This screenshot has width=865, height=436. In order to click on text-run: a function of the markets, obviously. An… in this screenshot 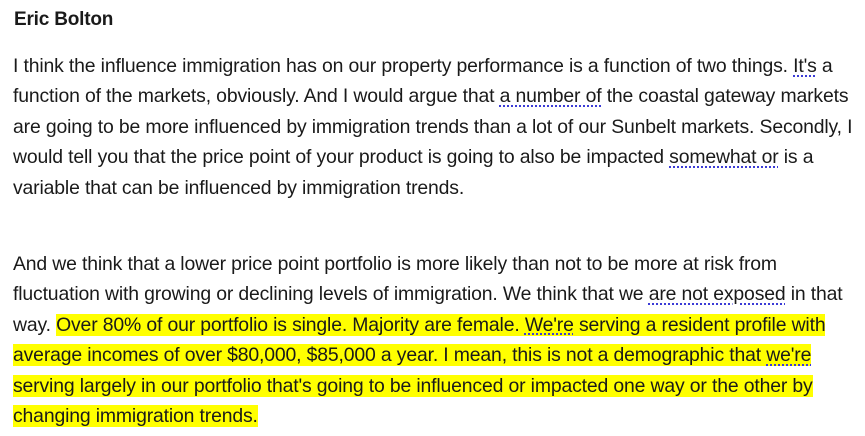, I will do `click(423, 81)`.